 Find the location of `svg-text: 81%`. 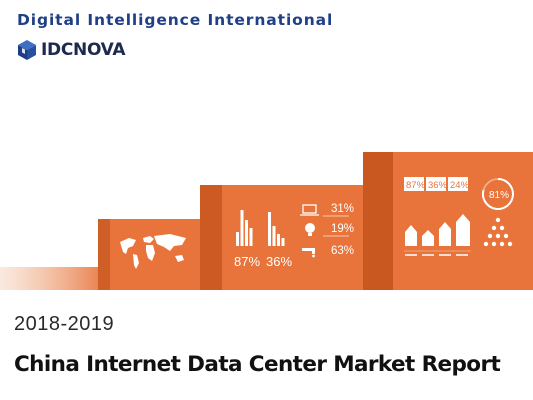

svg-text: 81% is located at coordinates (499, 195).